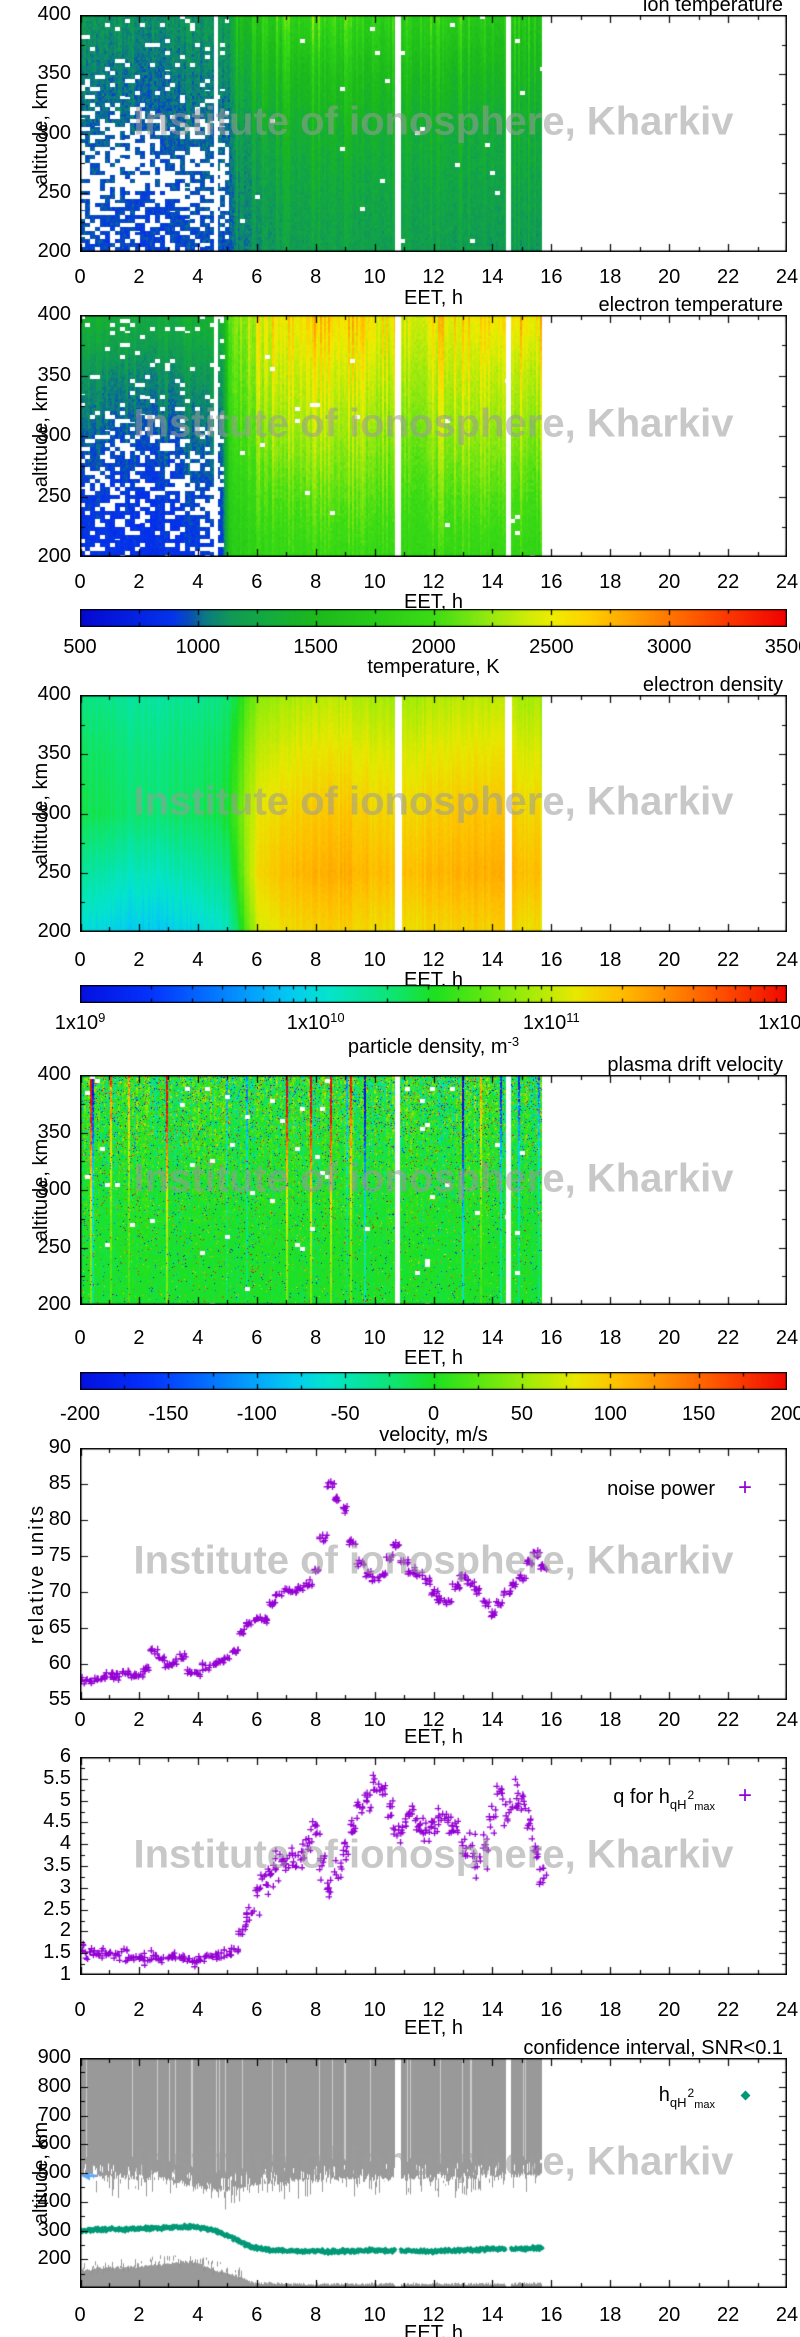 Image resolution: width=800 pixels, height=2337 pixels. Describe the element at coordinates (65, 1974) in the screenshot. I see `y-tick-label: 1` at that location.